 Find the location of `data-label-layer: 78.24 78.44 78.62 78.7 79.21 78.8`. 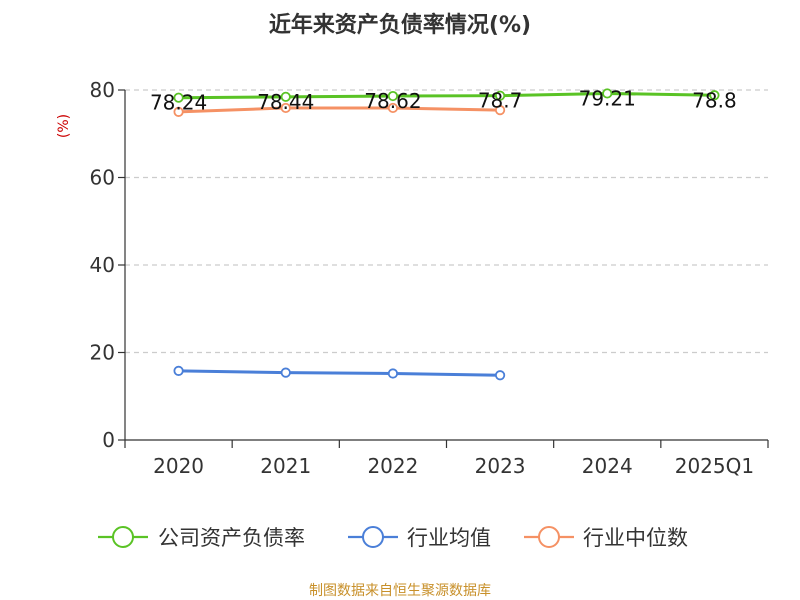

data-label-layer: 78.24 78.44 78.62 78.7 79.21 78.8 is located at coordinates (443, 100).